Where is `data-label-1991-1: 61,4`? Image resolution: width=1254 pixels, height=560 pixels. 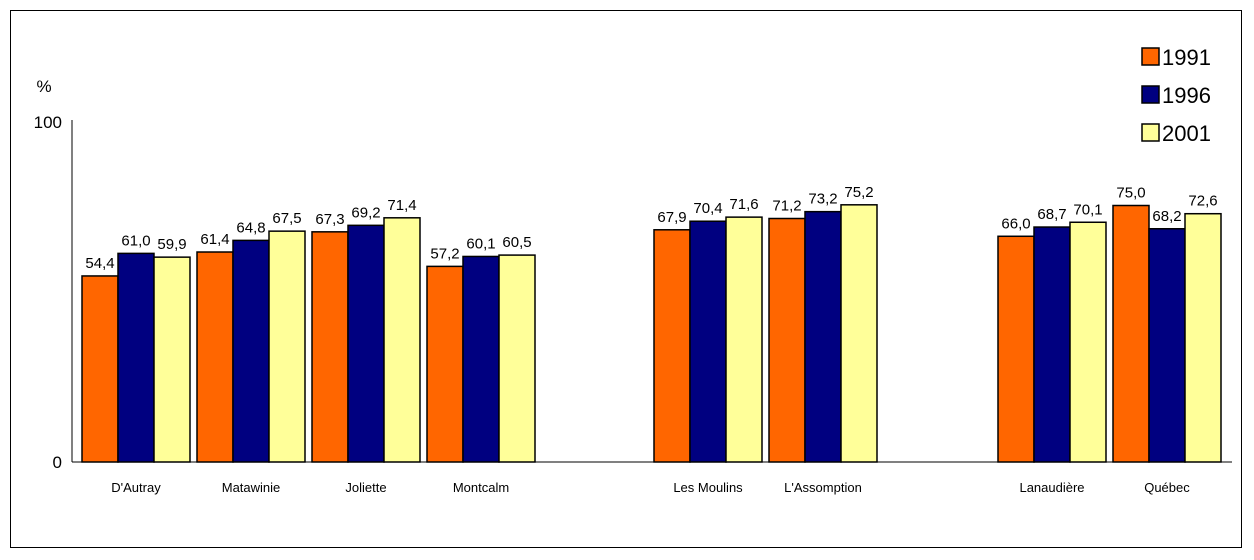 data-label-1991-1: 61,4 is located at coordinates (214, 239).